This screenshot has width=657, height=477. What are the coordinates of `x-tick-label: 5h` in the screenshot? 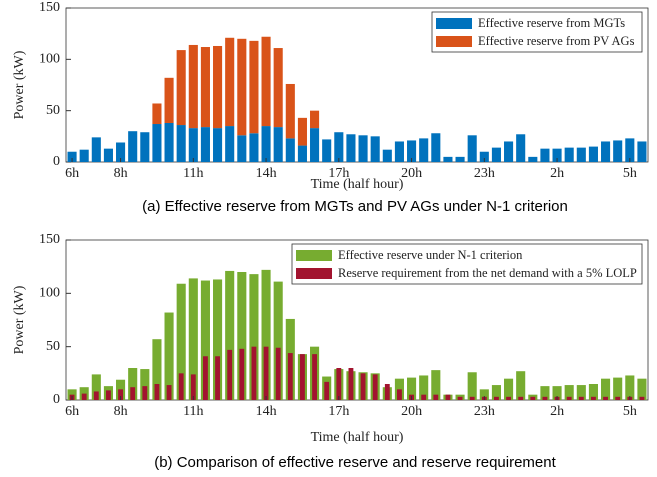 It's located at (630, 173).